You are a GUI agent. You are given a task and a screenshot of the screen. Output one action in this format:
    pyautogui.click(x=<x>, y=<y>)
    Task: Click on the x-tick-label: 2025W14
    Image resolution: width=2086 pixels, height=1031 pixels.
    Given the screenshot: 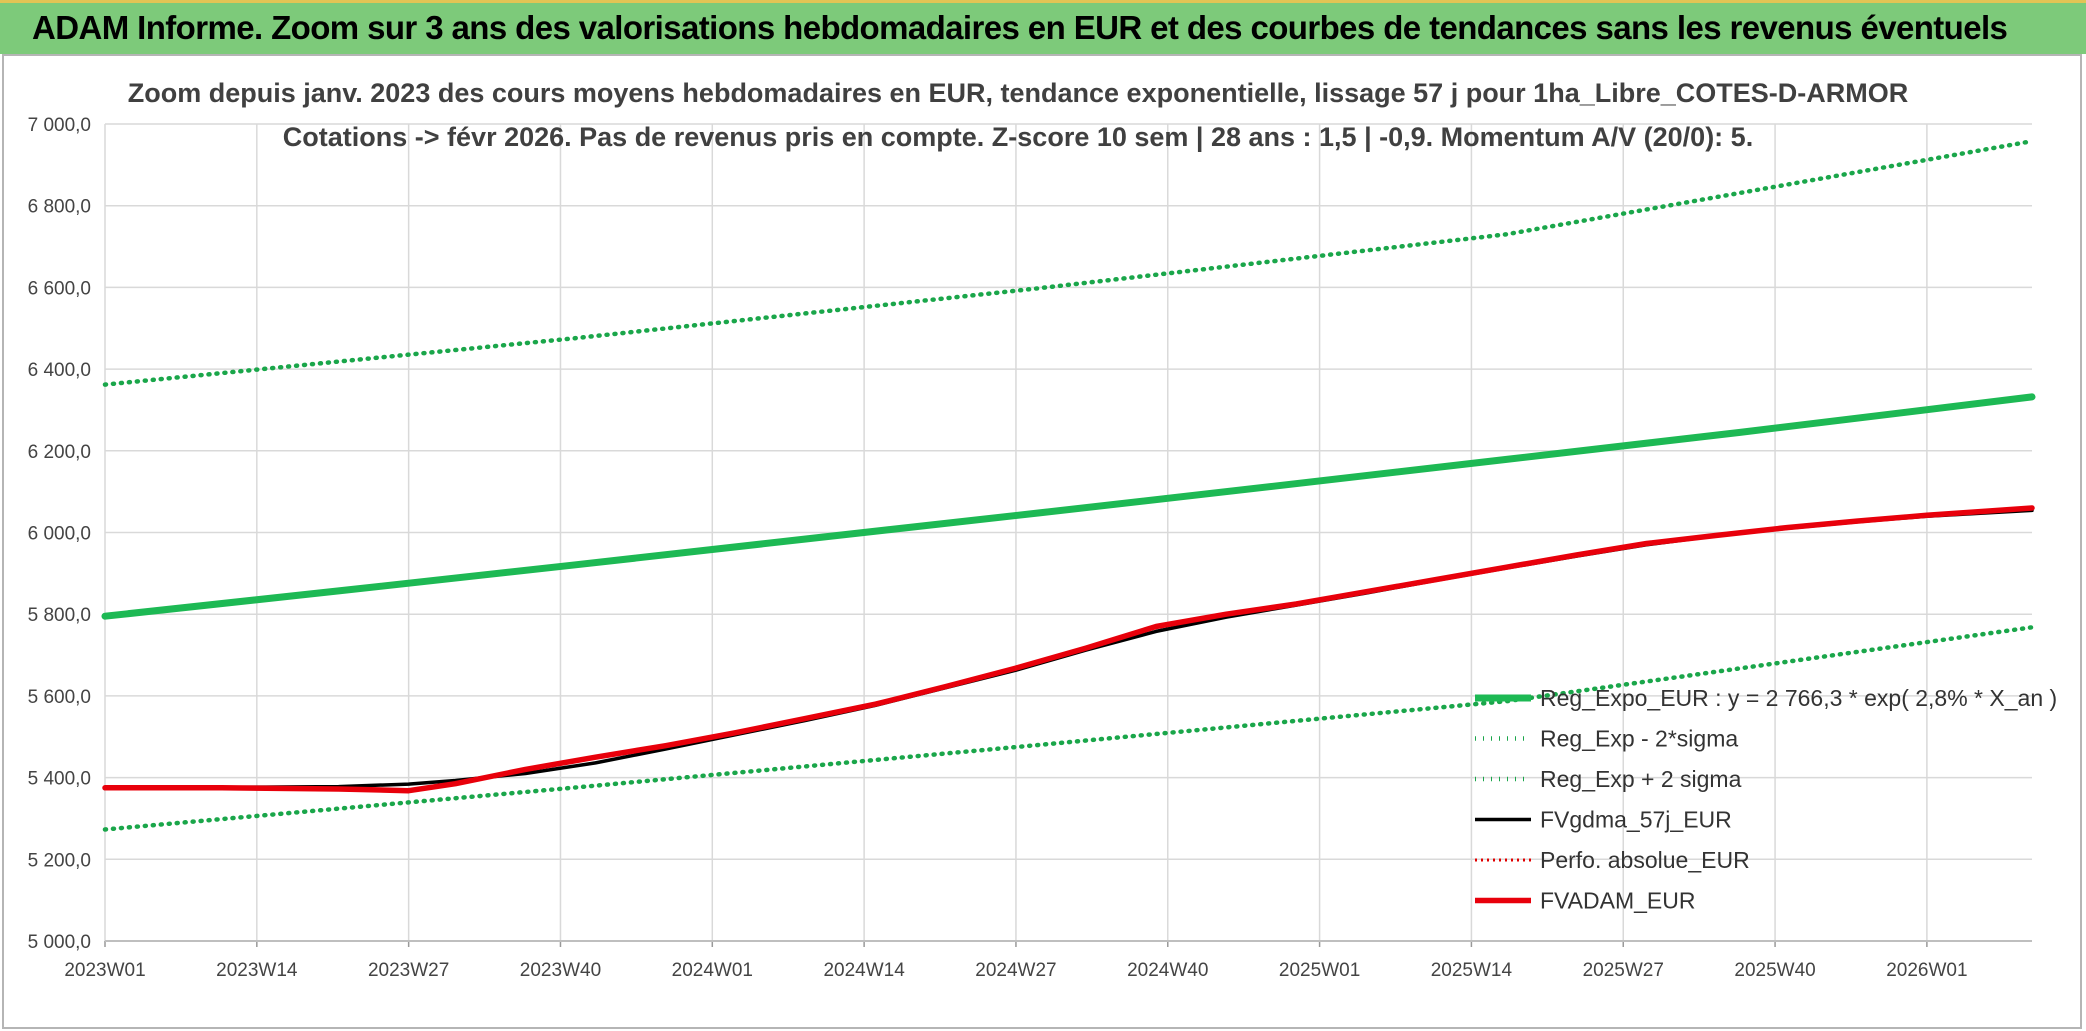 What is the action you would take?
    pyautogui.click(x=1472, y=970)
    